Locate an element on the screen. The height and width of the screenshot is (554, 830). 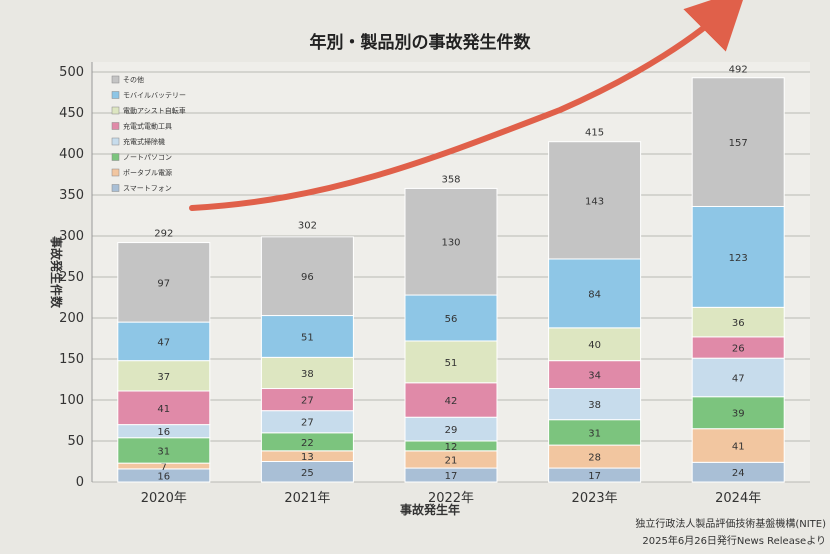
legend-label: その他 is located at coordinates (133, 79).